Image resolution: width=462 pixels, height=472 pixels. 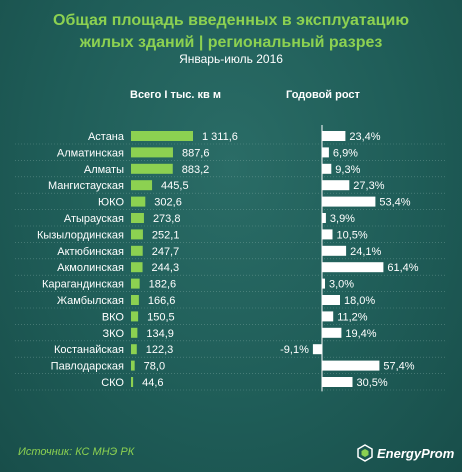 I want to click on growth-value-label: 53,4%, so click(x=394, y=203).